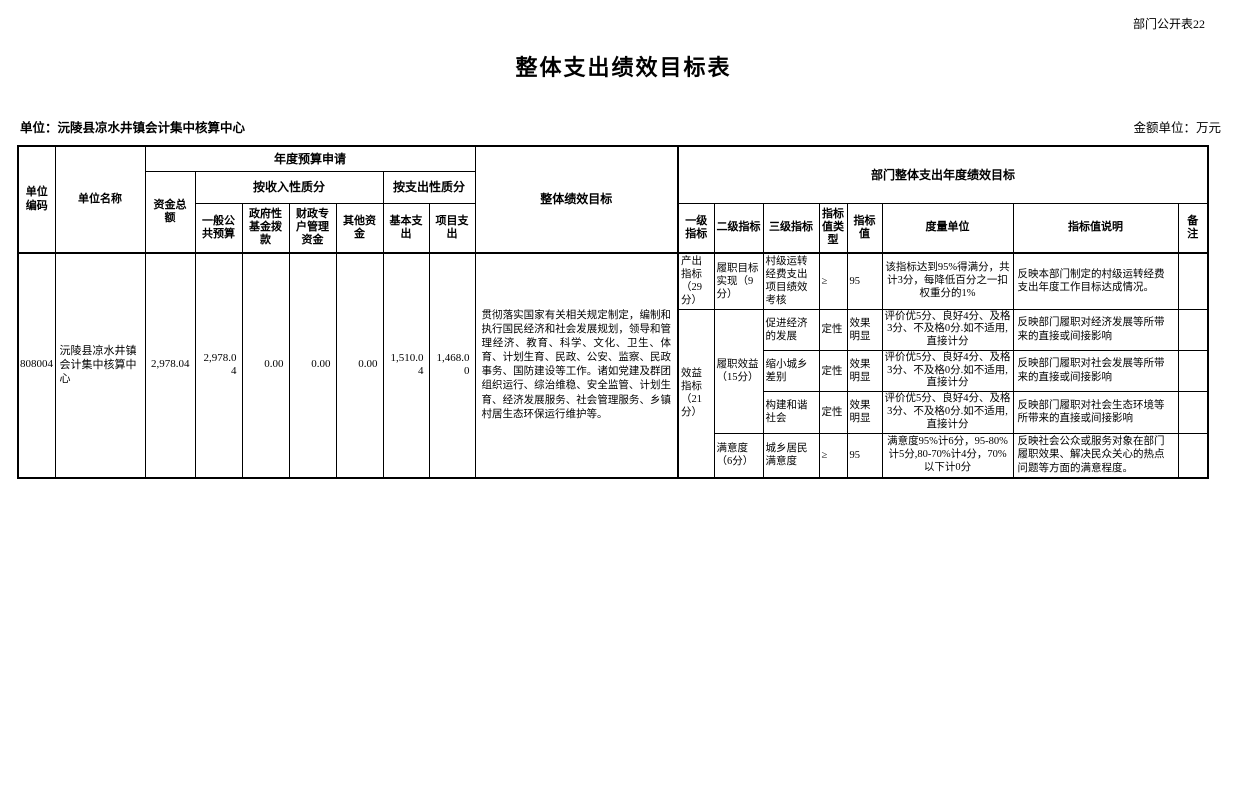 This screenshot has height=793, width=1247. I want to click on cell-level1: 效益指标（21分）, so click(696, 393).